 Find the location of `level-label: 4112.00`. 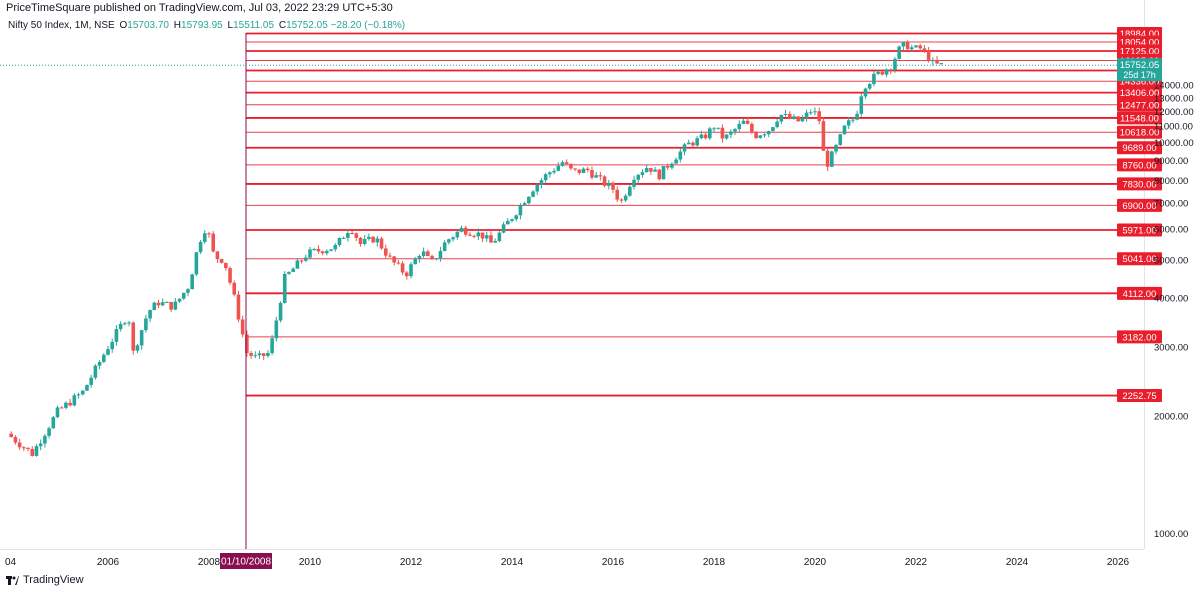

level-label: 4112.00 is located at coordinates (1140, 294).